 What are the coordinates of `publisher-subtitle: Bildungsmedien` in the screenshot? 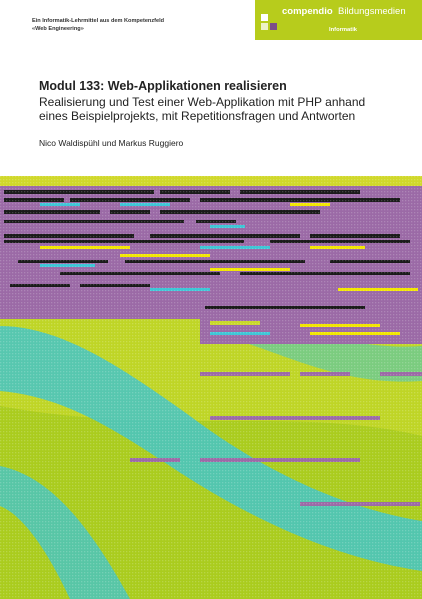 It's located at (372, 11).